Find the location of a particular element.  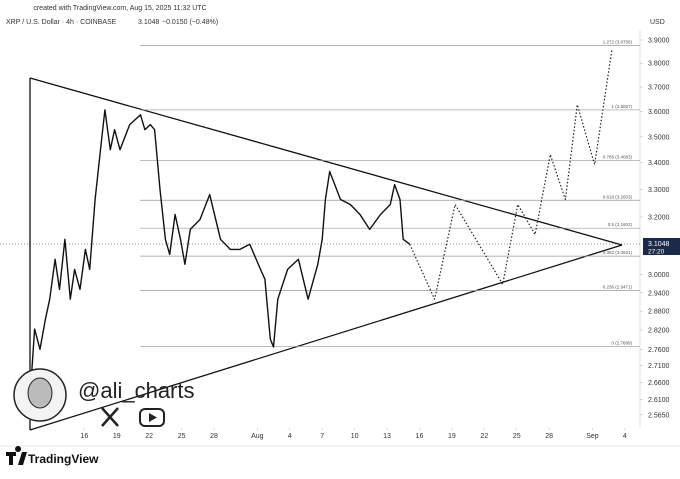

y-tick-label: 3.9000 is located at coordinates (659, 40).